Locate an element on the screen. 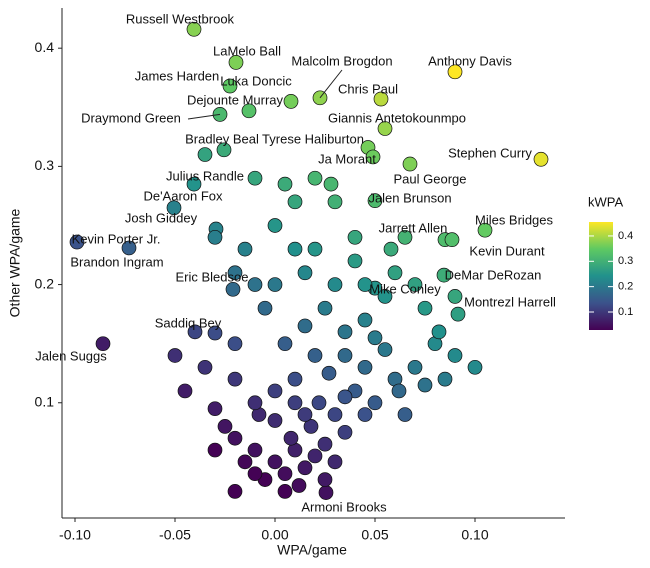 The image size is (650, 568). point-label: Jarrett Allen is located at coordinates (413, 227).